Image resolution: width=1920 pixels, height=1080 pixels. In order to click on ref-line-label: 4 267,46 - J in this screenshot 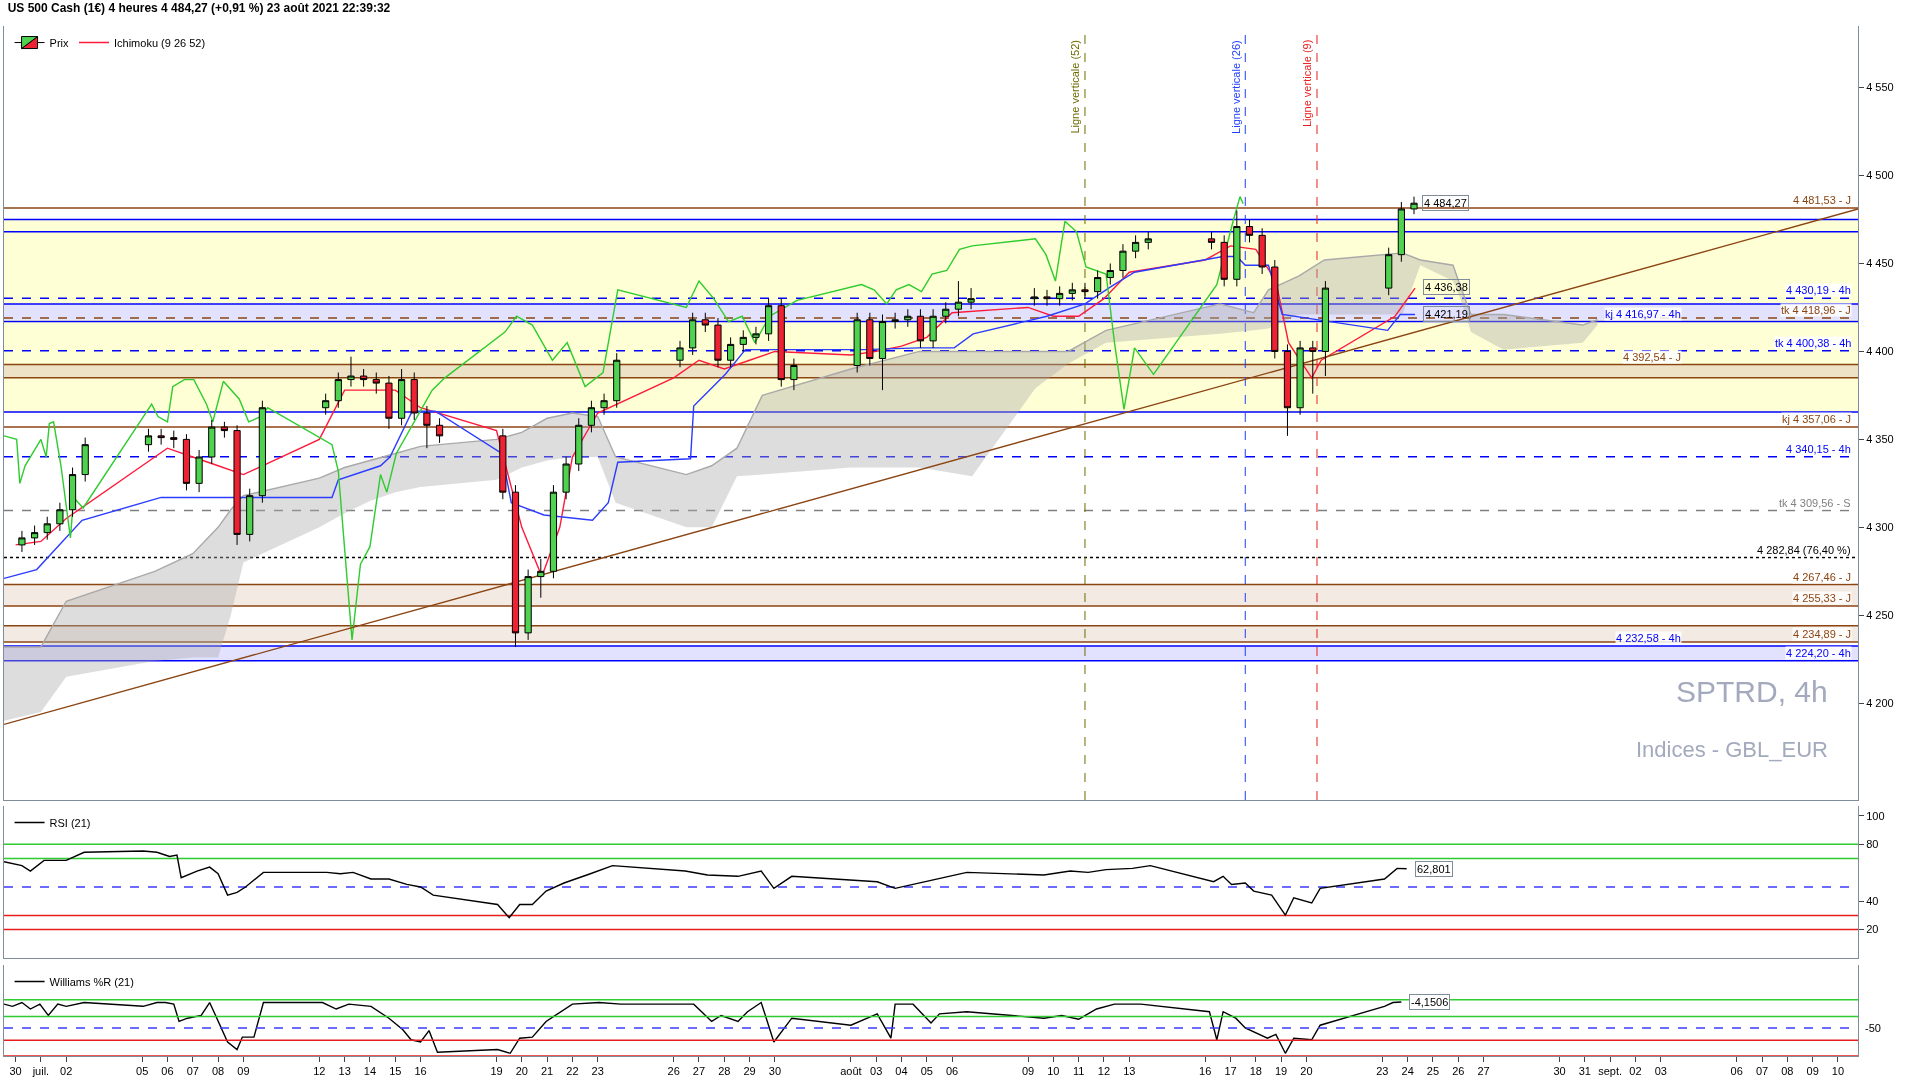, I will do `click(1822, 577)`.